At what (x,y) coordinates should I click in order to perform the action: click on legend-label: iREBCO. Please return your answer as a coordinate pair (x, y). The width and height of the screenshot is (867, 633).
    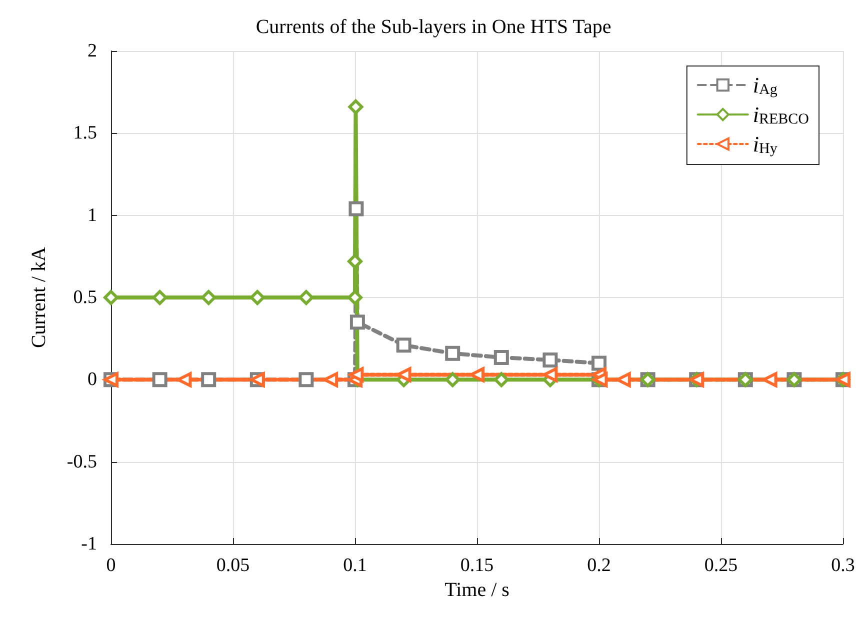
    Looking at the image, I should click on (781, 115).